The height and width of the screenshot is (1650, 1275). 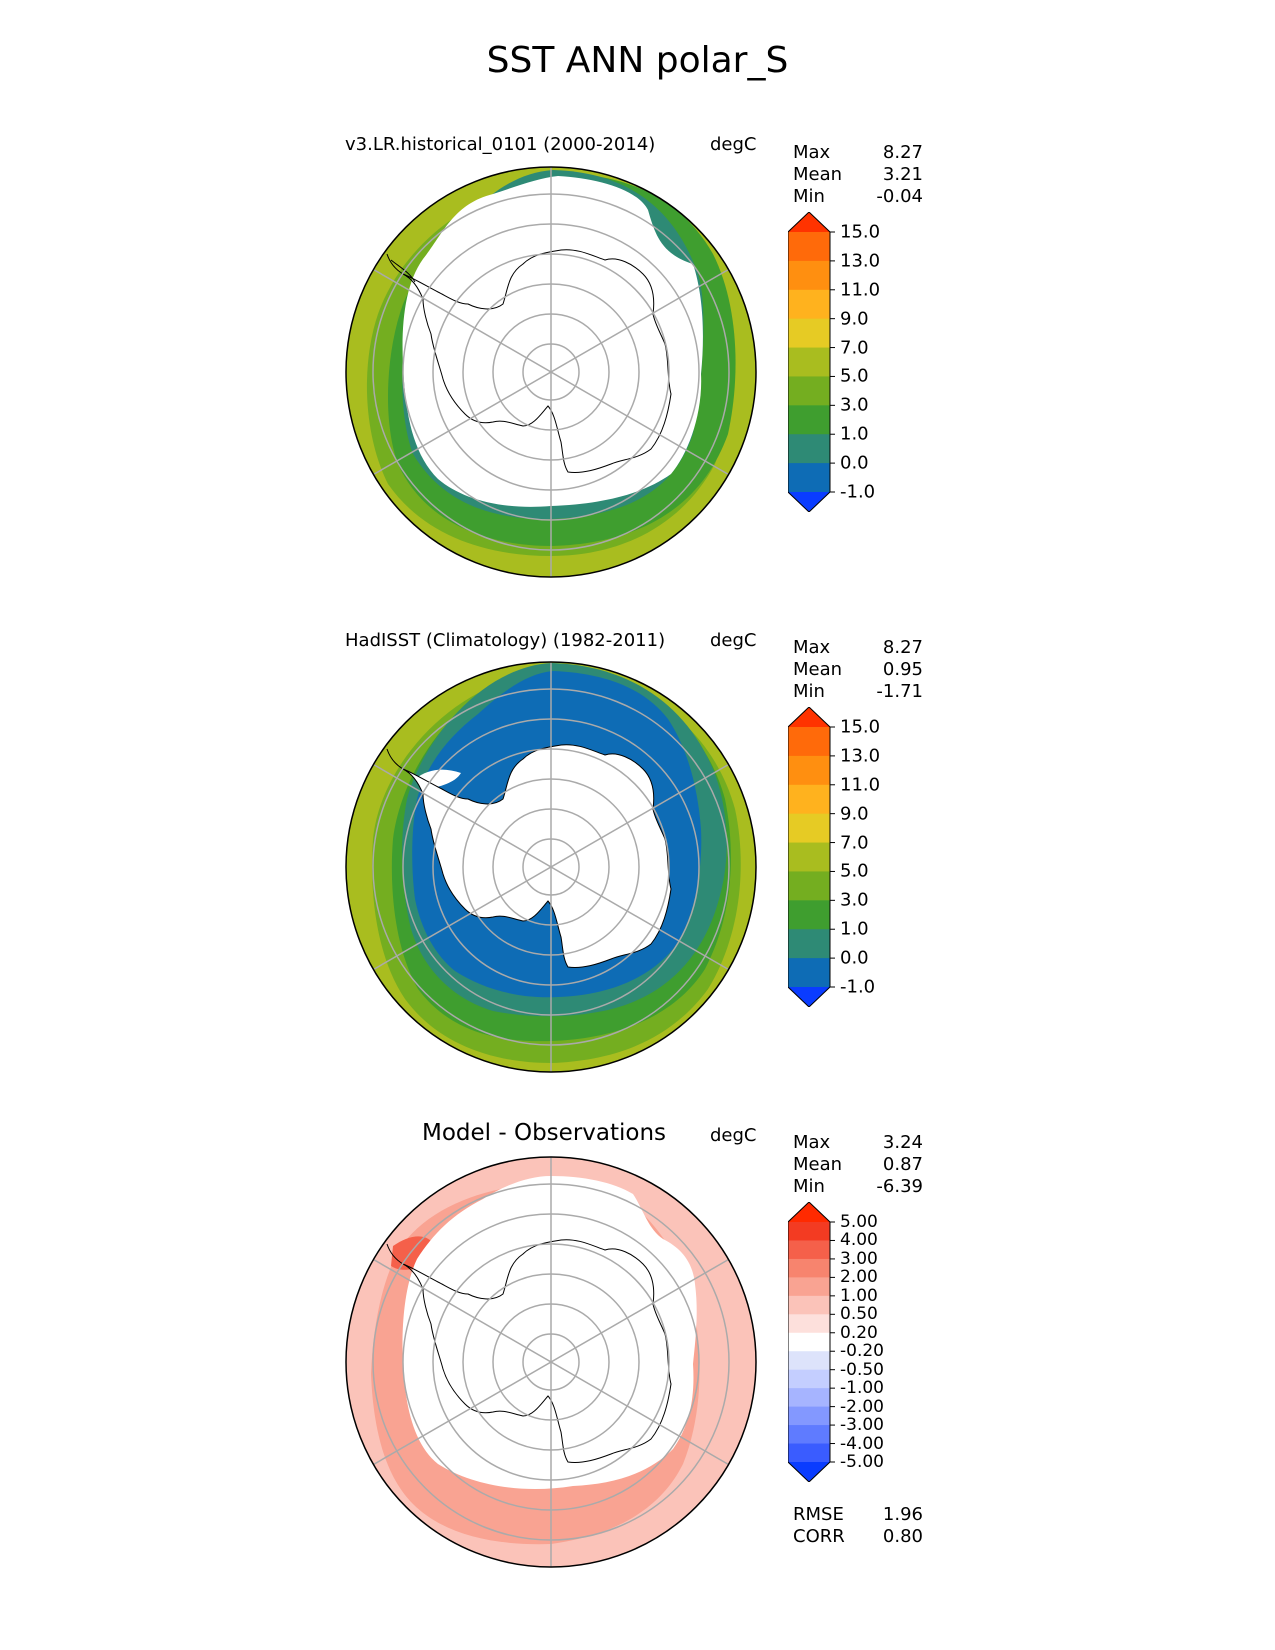 I want to click on panel-title: Model - Observations, so click(x=544, y=1133).